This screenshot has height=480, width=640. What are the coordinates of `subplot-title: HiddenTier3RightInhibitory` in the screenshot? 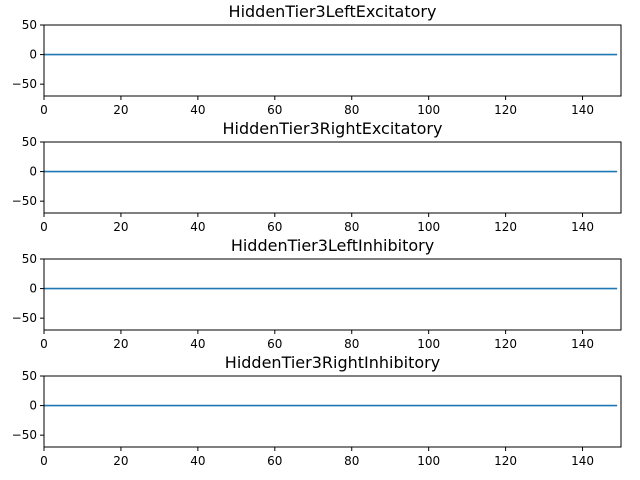 It's located at (332, 362).